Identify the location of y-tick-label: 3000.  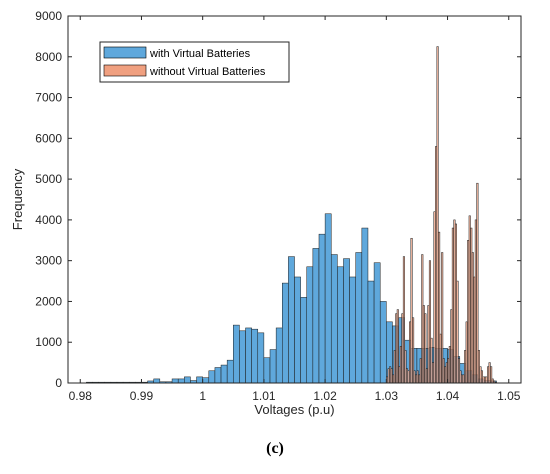
(48, 261).